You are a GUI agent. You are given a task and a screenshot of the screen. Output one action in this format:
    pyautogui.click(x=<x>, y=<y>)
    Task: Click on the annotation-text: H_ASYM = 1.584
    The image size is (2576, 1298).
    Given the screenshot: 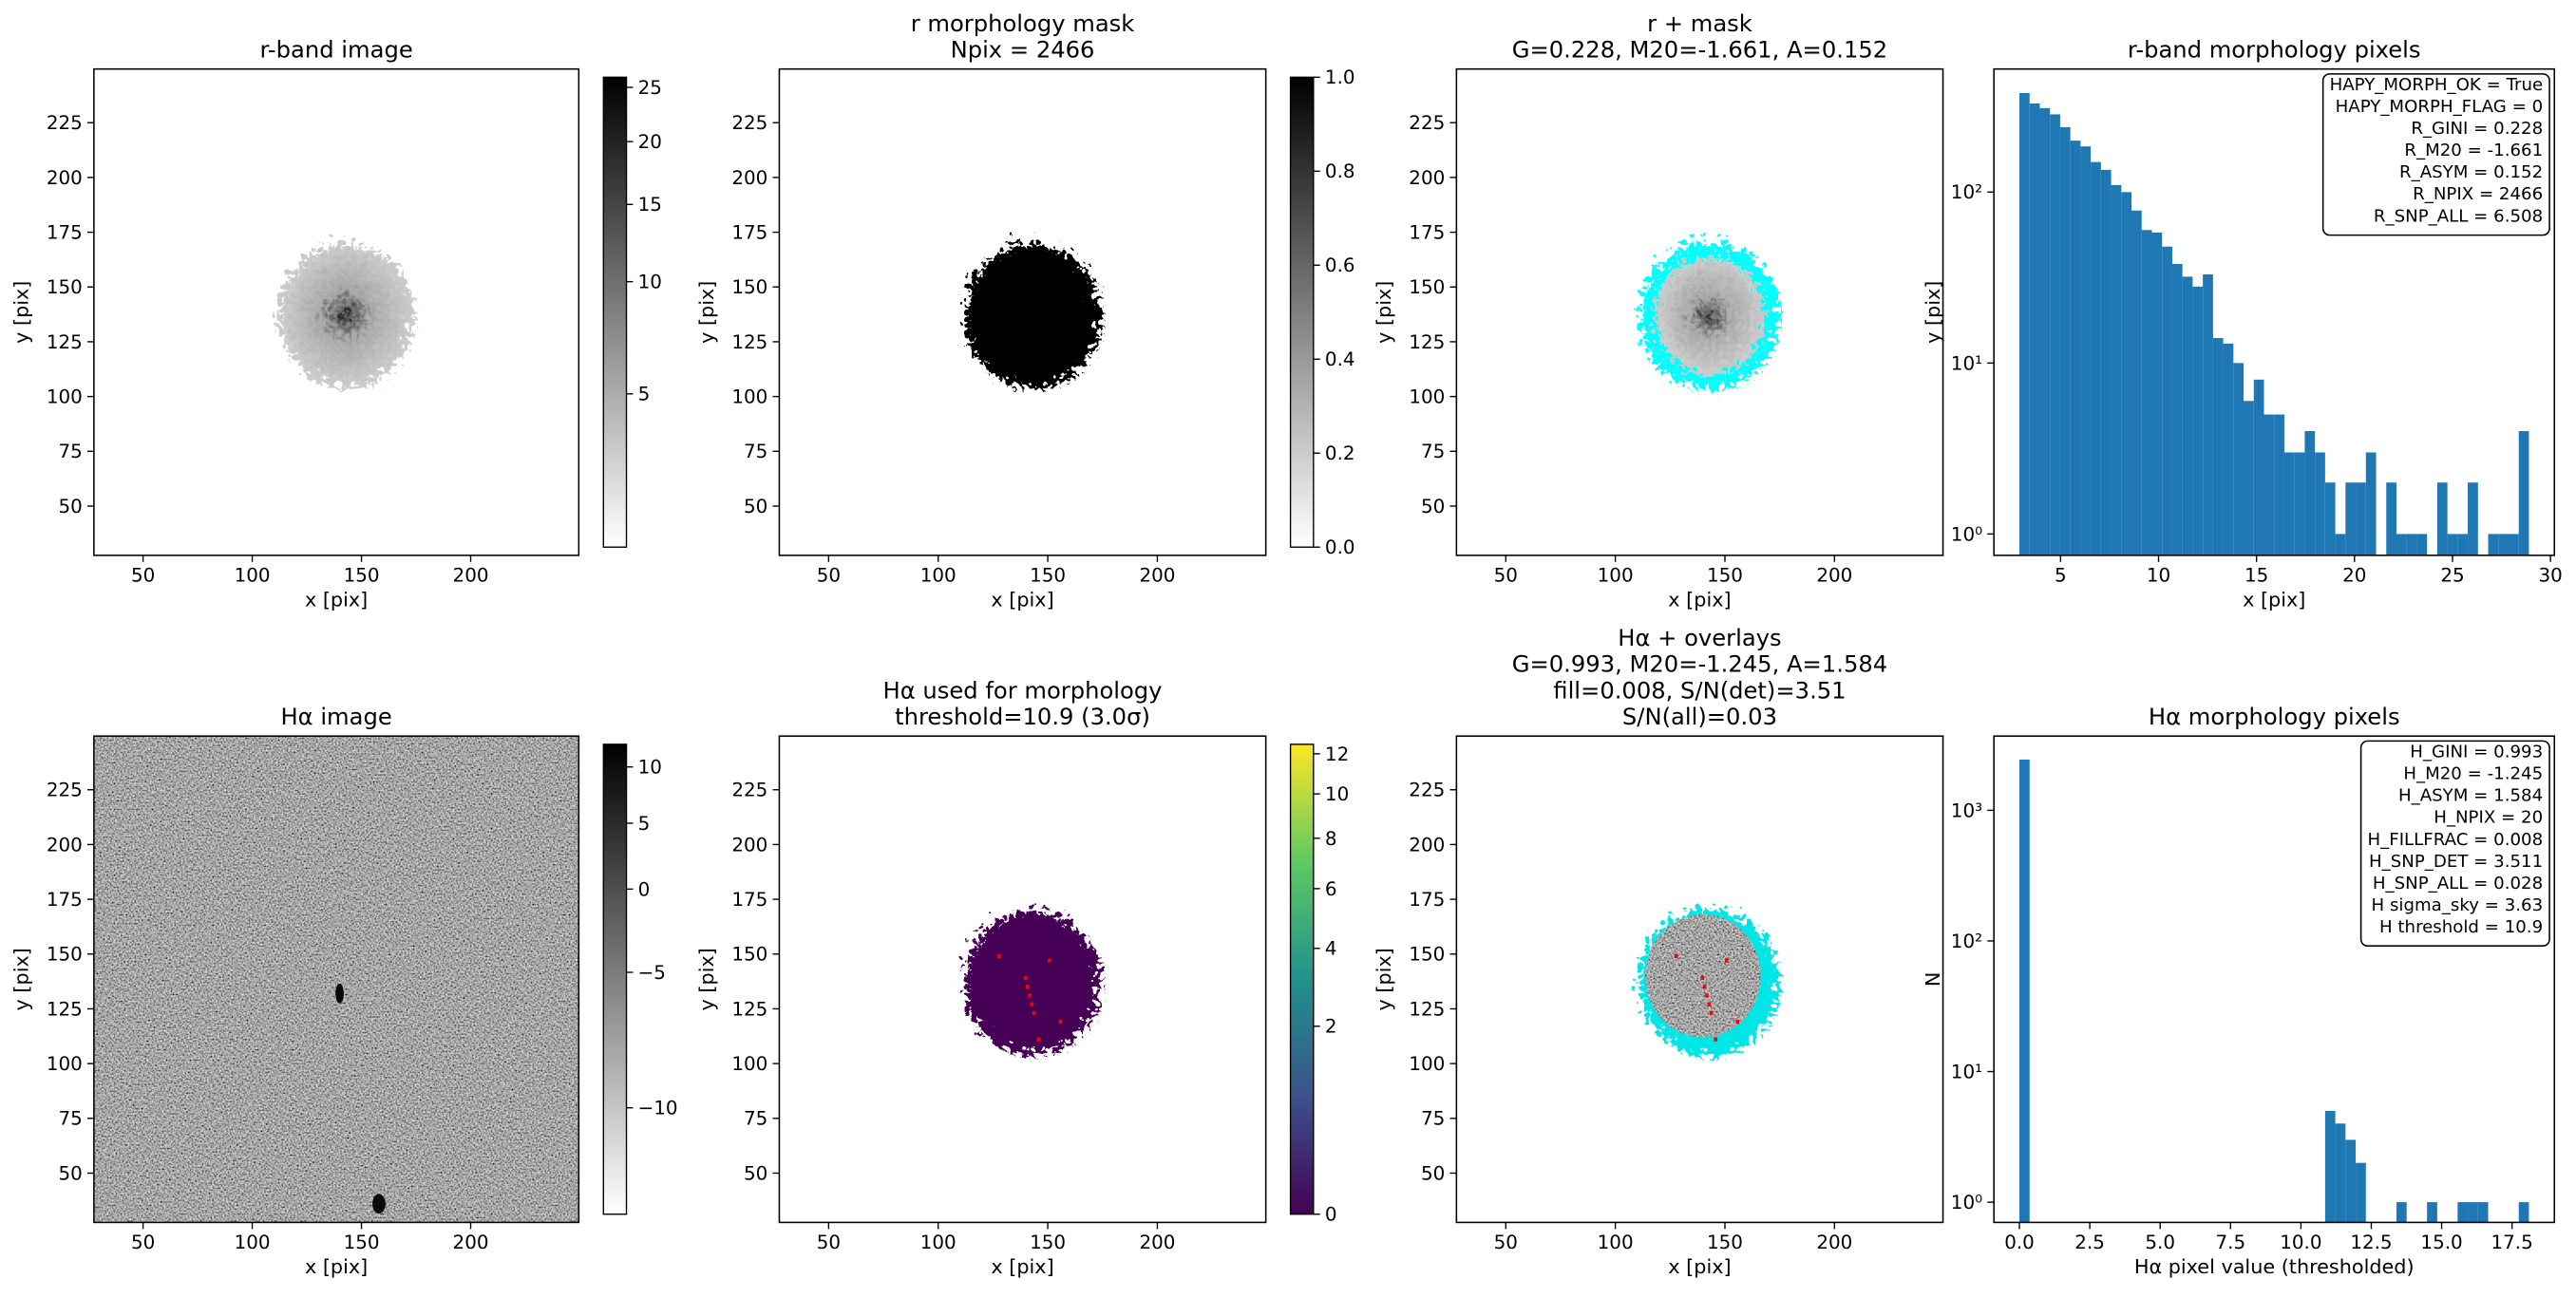 What is the action you would take?
    pyautogui.click(x=2470, y=796)
    